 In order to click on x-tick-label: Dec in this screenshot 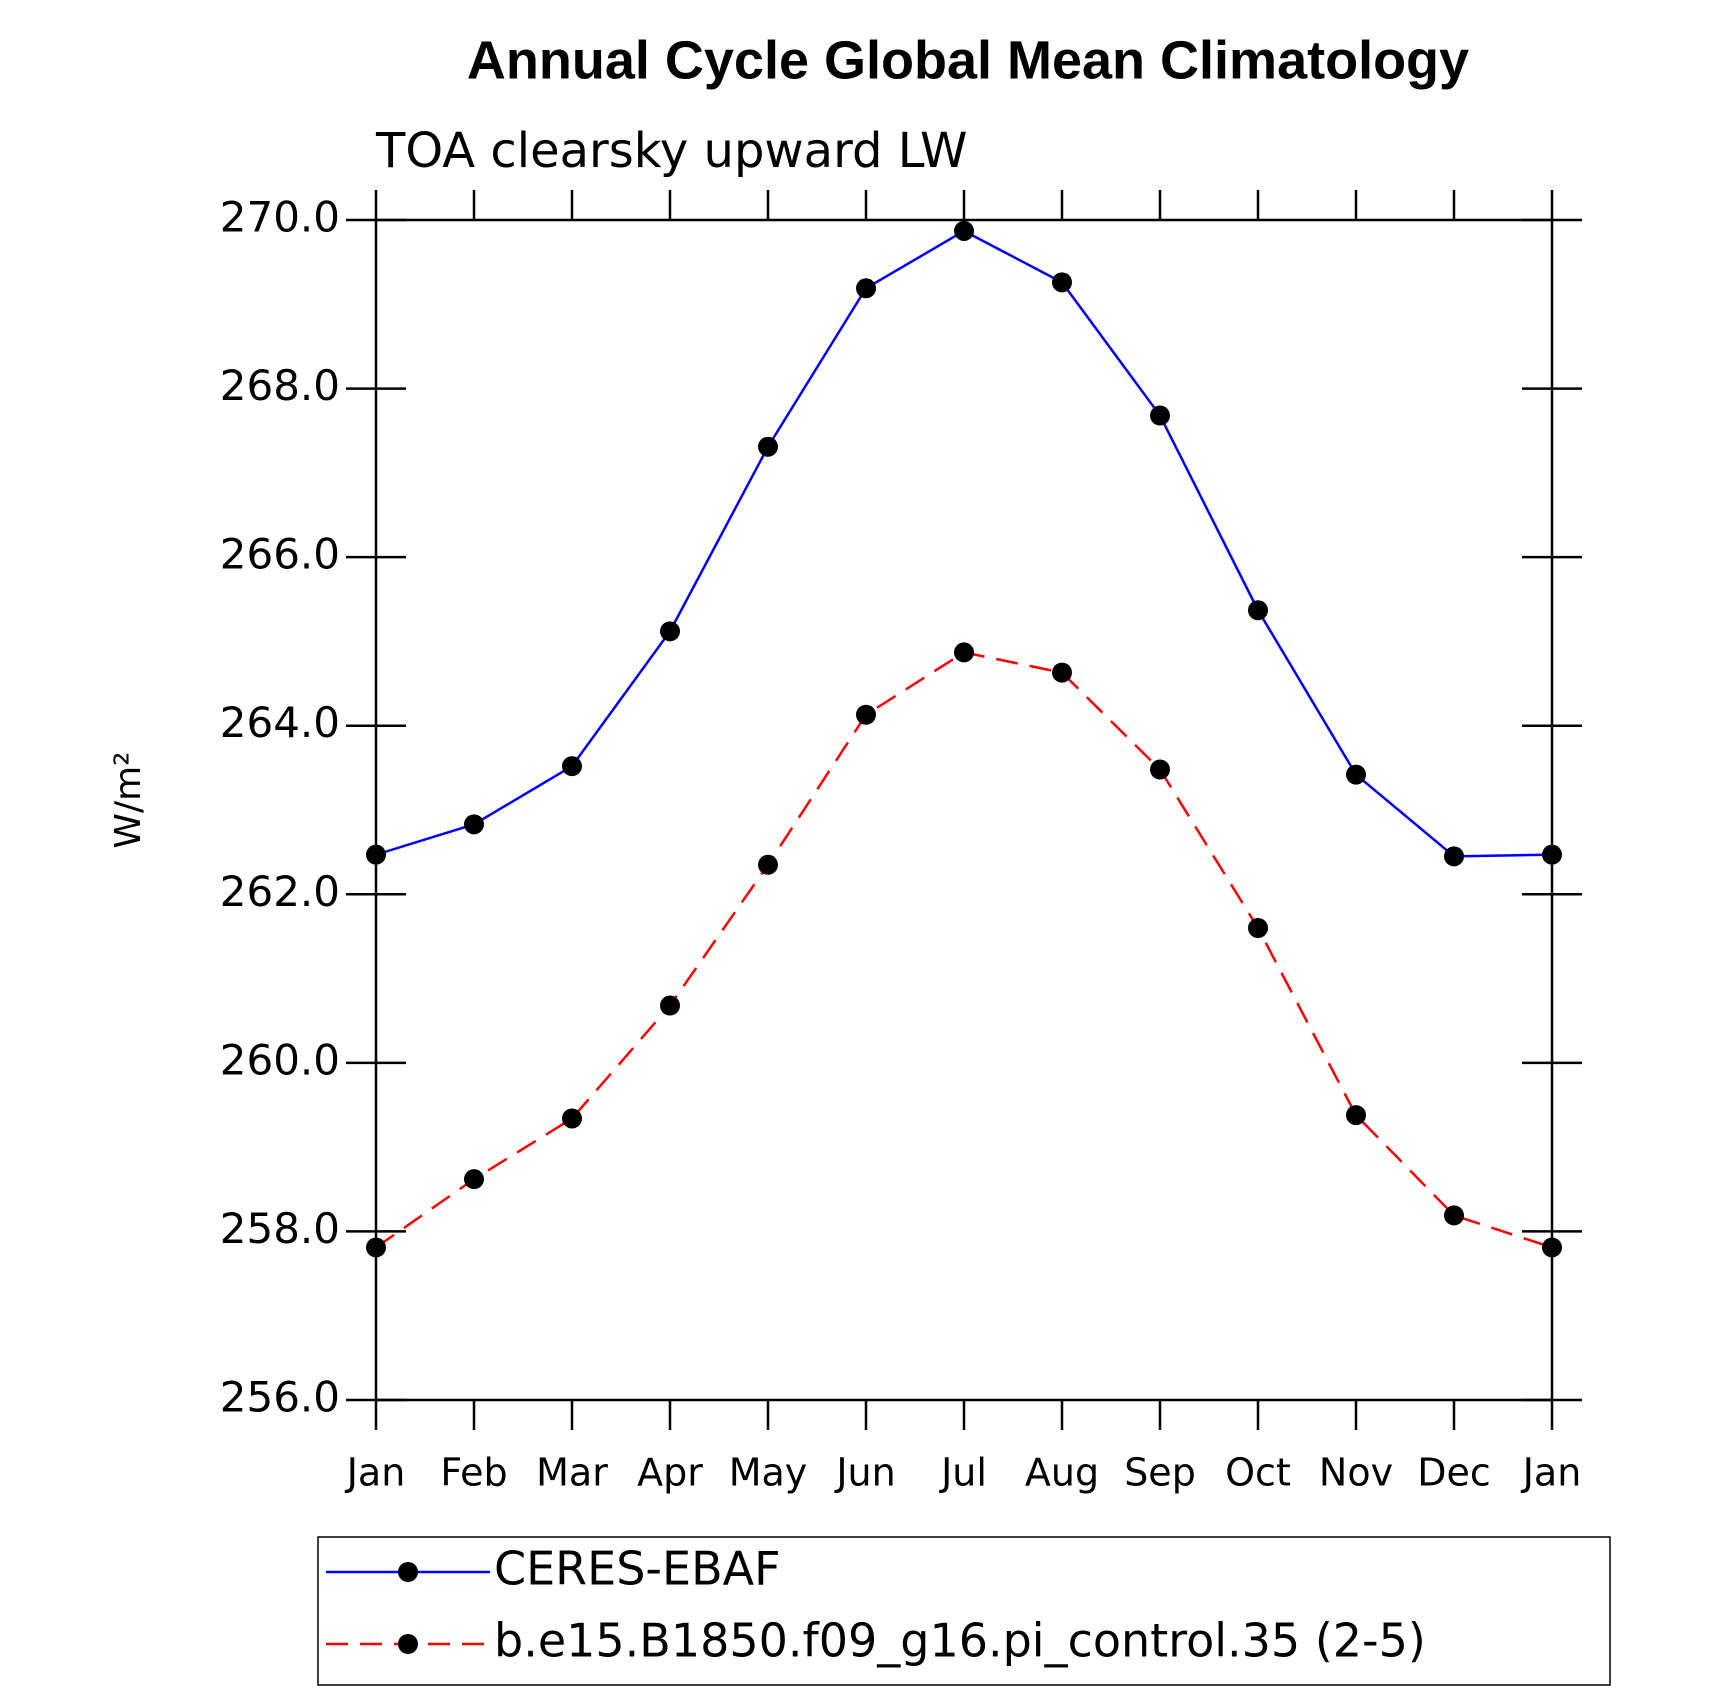, I will do `click(1454, 1473)`.